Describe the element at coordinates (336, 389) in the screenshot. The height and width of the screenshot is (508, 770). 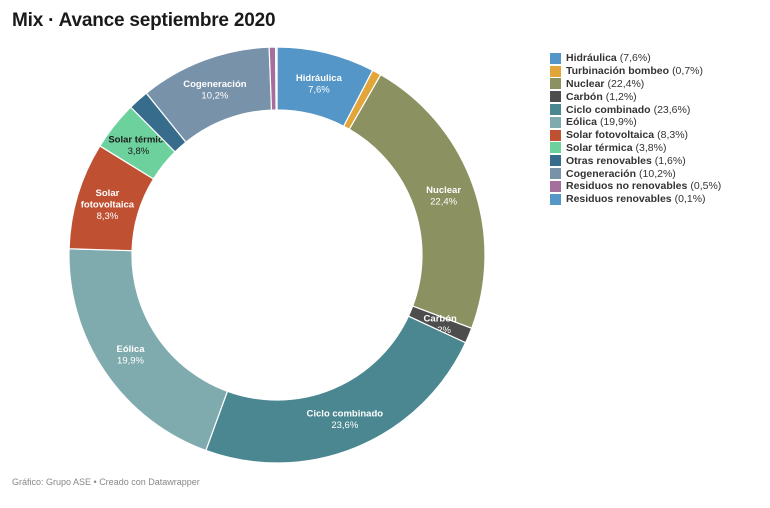
I see `donut-slice-ciclo-combinado` at that location.